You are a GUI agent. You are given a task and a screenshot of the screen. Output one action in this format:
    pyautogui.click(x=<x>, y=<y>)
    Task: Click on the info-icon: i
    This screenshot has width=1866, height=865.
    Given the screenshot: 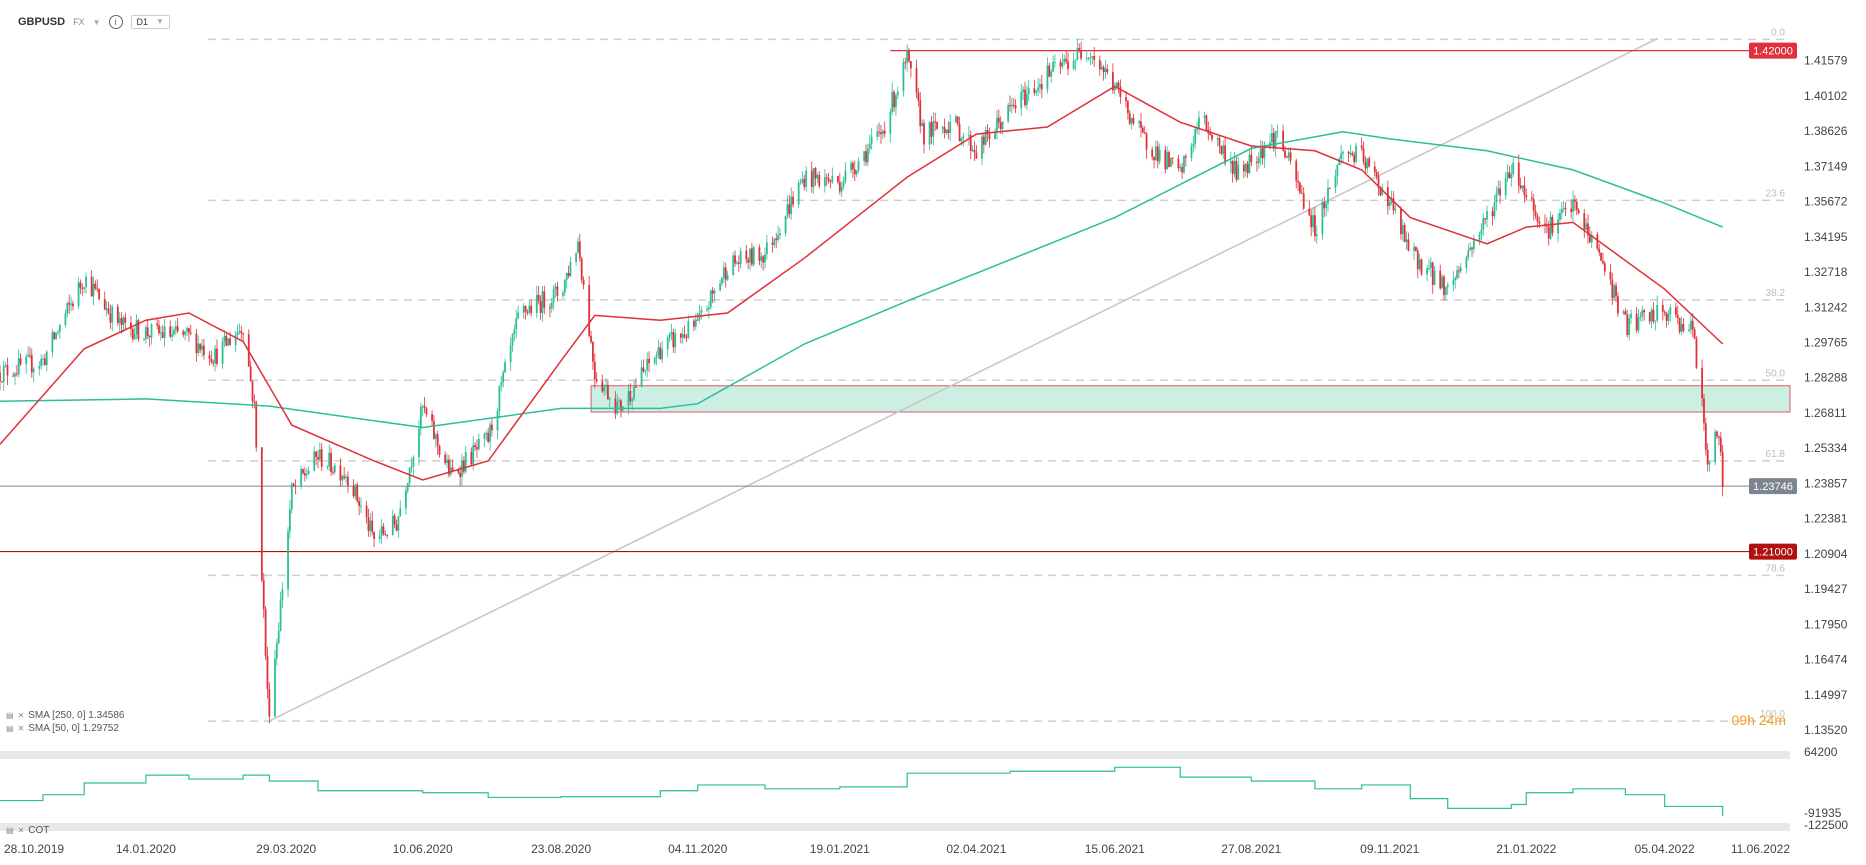 What is the action you would take?
    pyautogui.click(x=115, y=22)
    